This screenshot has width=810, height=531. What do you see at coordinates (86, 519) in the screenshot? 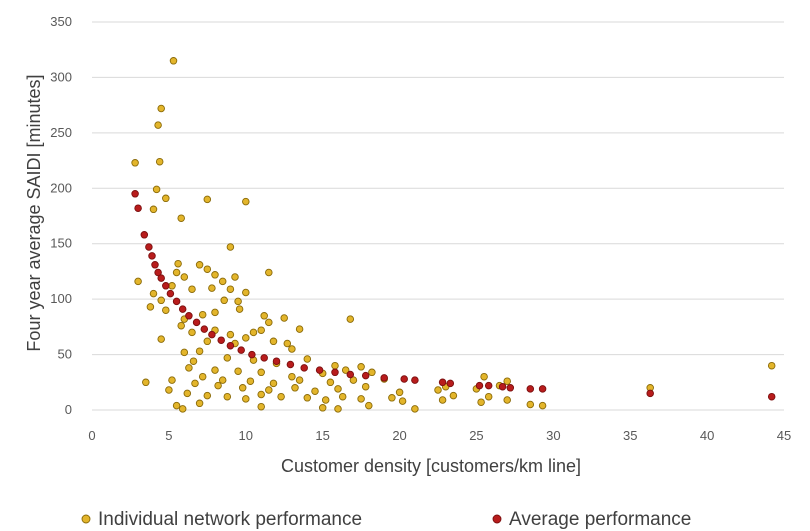
I see `legend-marker-individual` at bounding box center [86, 519].